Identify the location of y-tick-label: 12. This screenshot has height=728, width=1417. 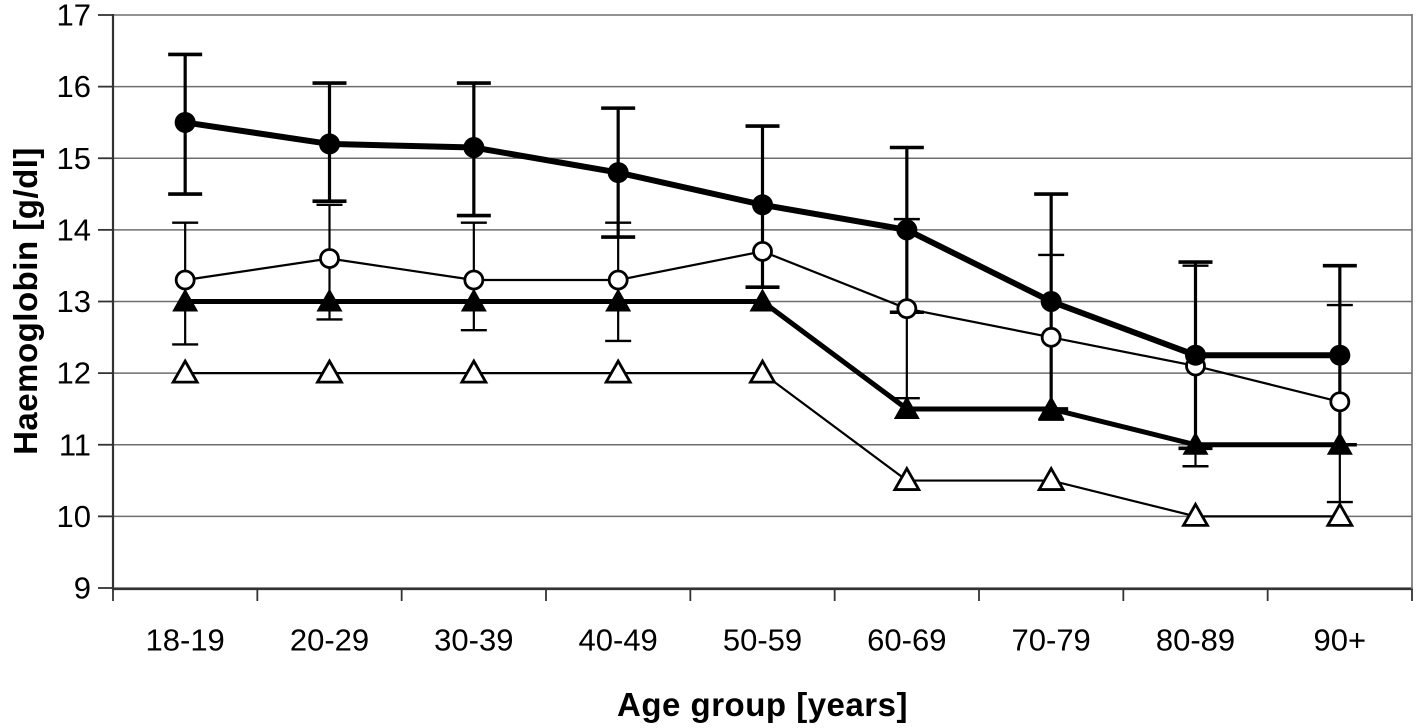
(74, 373).